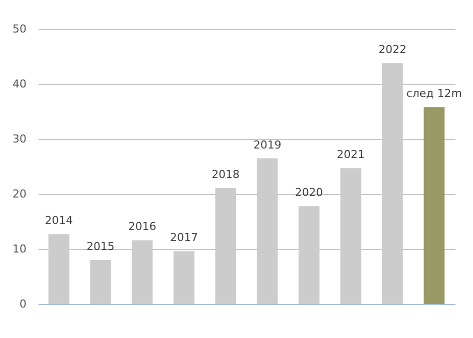  What do you see at coordinates (434, 93) in the screenshot?
I see `x-tick-label: след 12m` at bounding box center [434, 93].